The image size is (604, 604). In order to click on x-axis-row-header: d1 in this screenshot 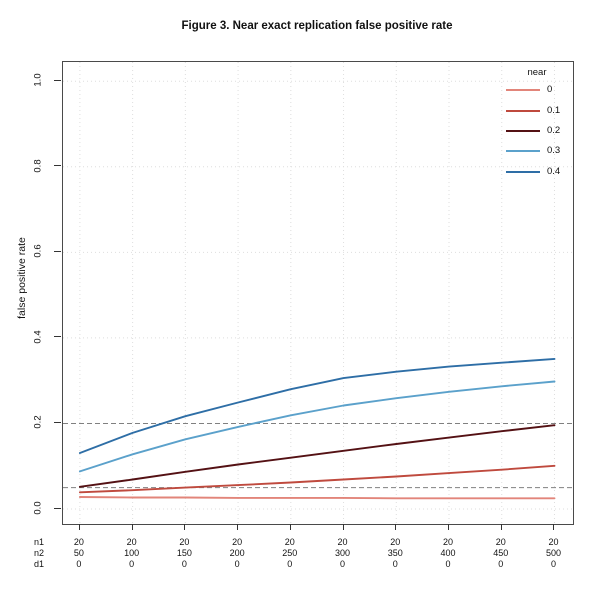, I will do `click(38, 564)`.